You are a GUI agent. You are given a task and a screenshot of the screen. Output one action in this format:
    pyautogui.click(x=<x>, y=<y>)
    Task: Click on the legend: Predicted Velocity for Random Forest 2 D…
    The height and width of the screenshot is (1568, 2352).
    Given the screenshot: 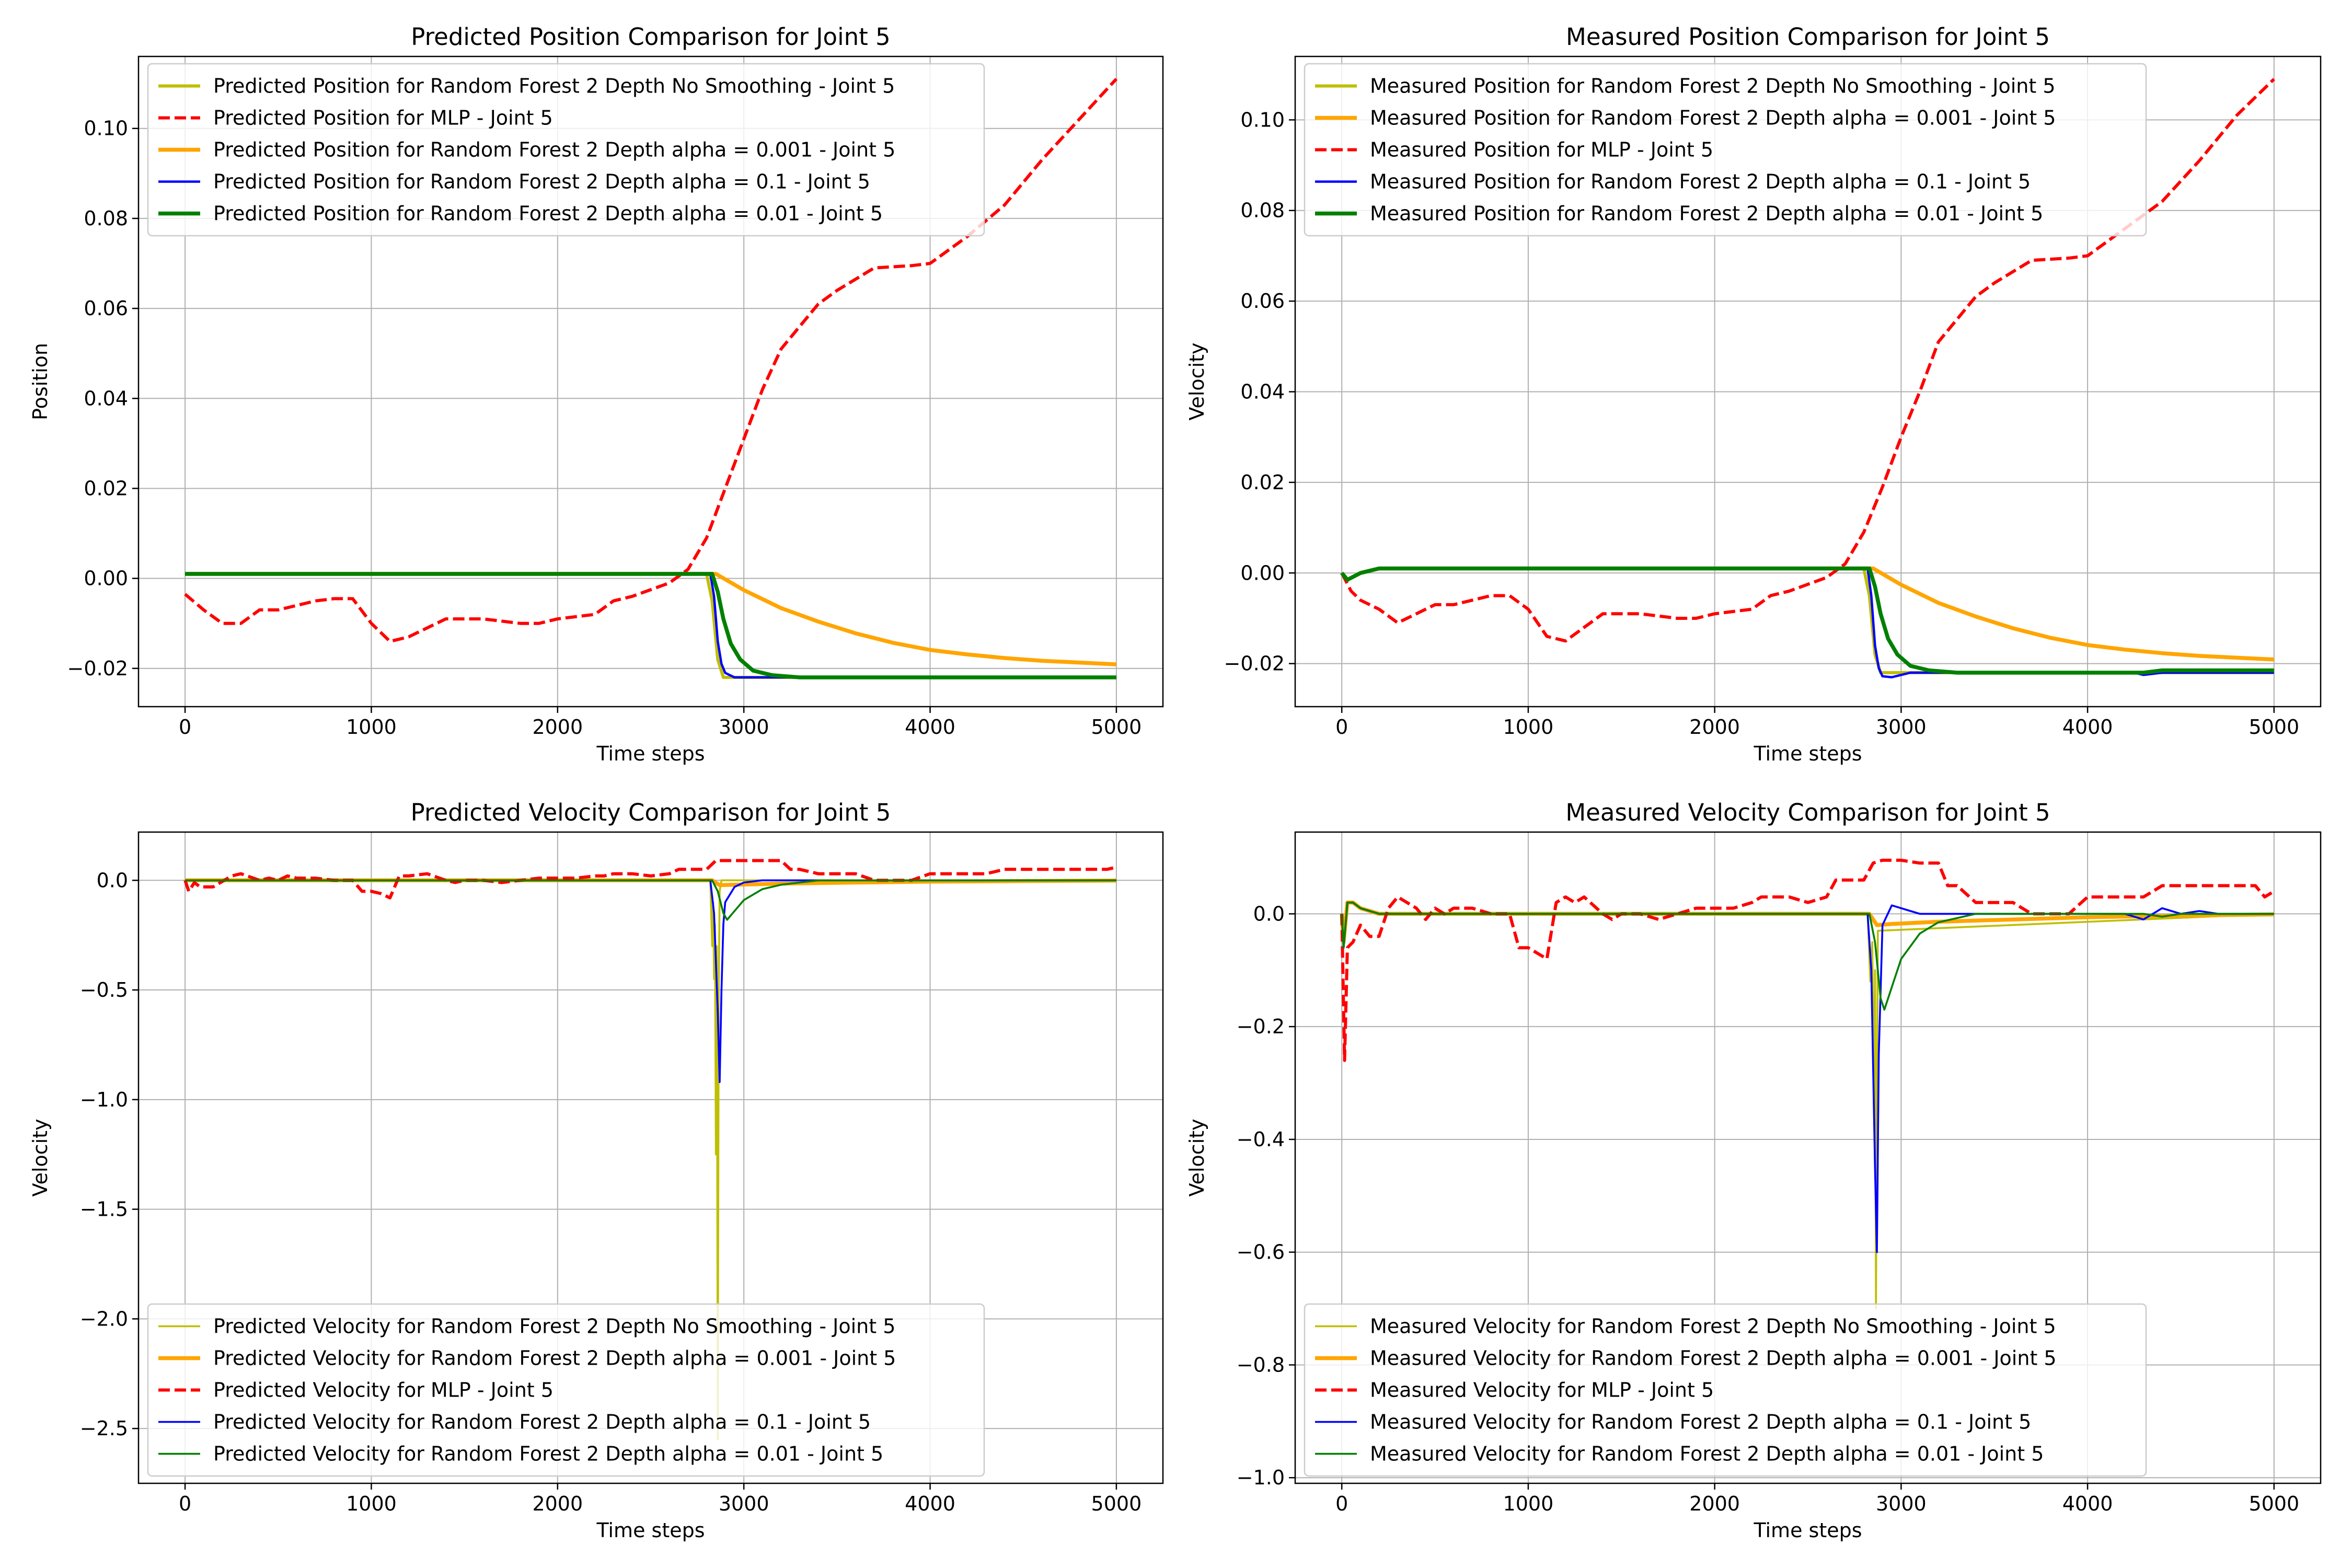 What is the action you would take?
    pyautogui.click(x=566, y=1390)
    